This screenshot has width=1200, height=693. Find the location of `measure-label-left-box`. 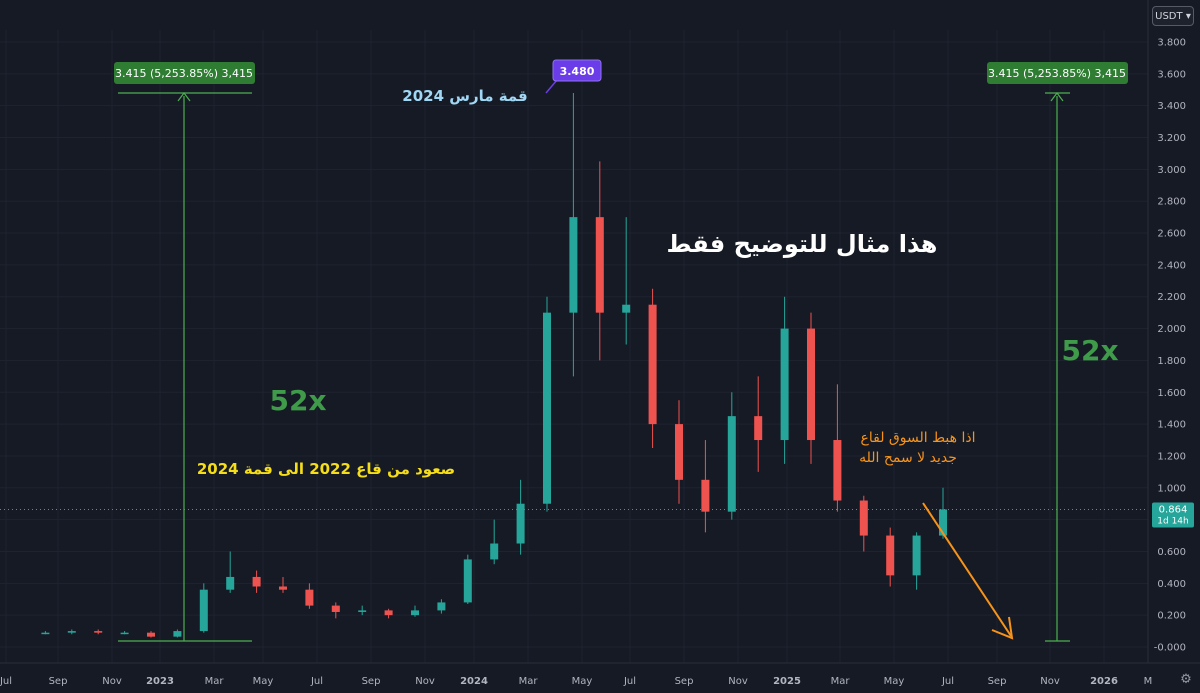

measure-label-left-box is located at coordinates (184, 73).